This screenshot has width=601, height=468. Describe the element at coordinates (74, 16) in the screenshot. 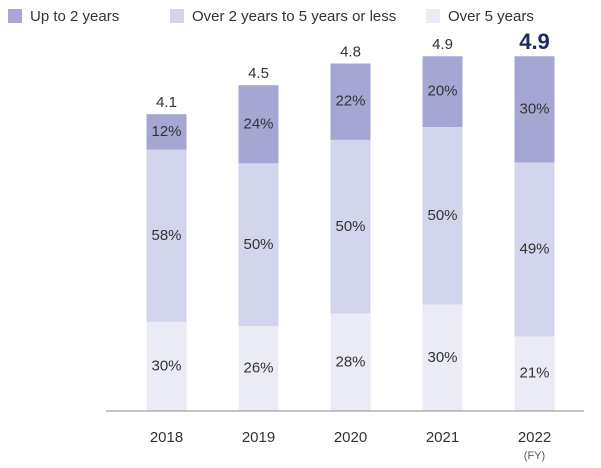

I see `legend-label: Up to 2 years` at that location.